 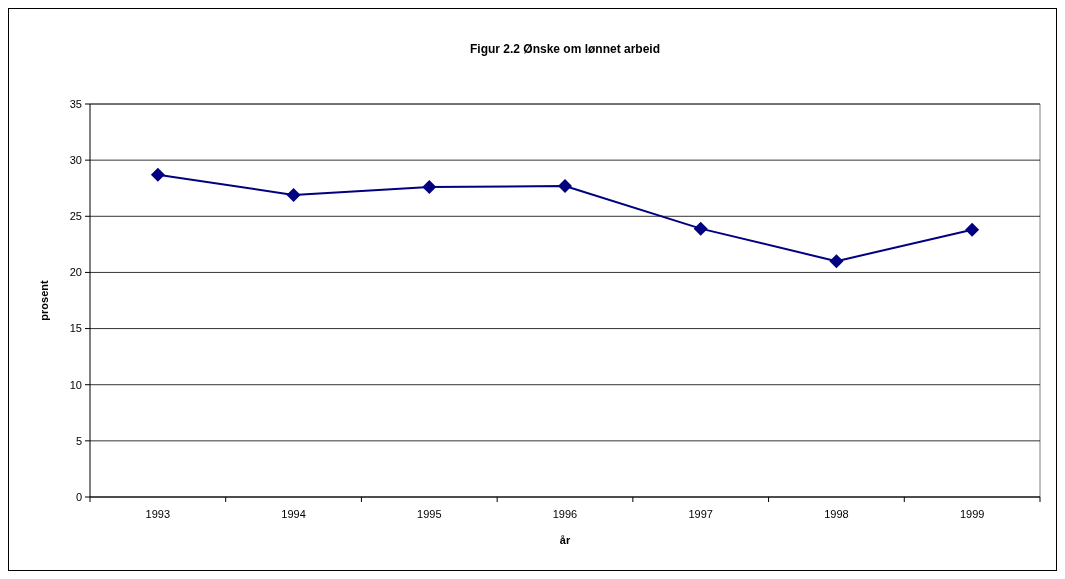 I want to click on y-tick-label: 30, so click(x=75, y=159).